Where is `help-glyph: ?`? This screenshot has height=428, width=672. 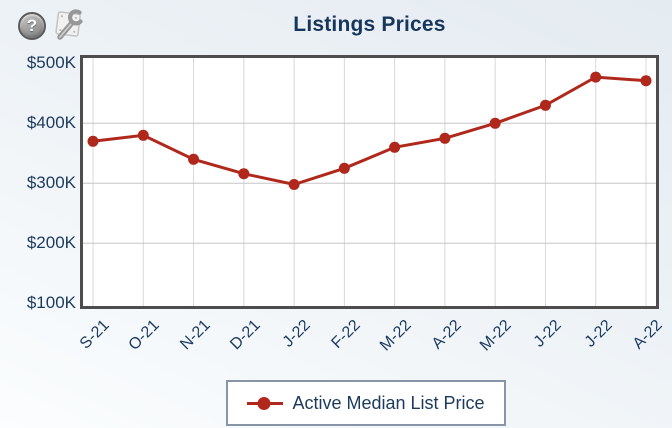 help-glyph: ? is located at coordinates (32, 25).